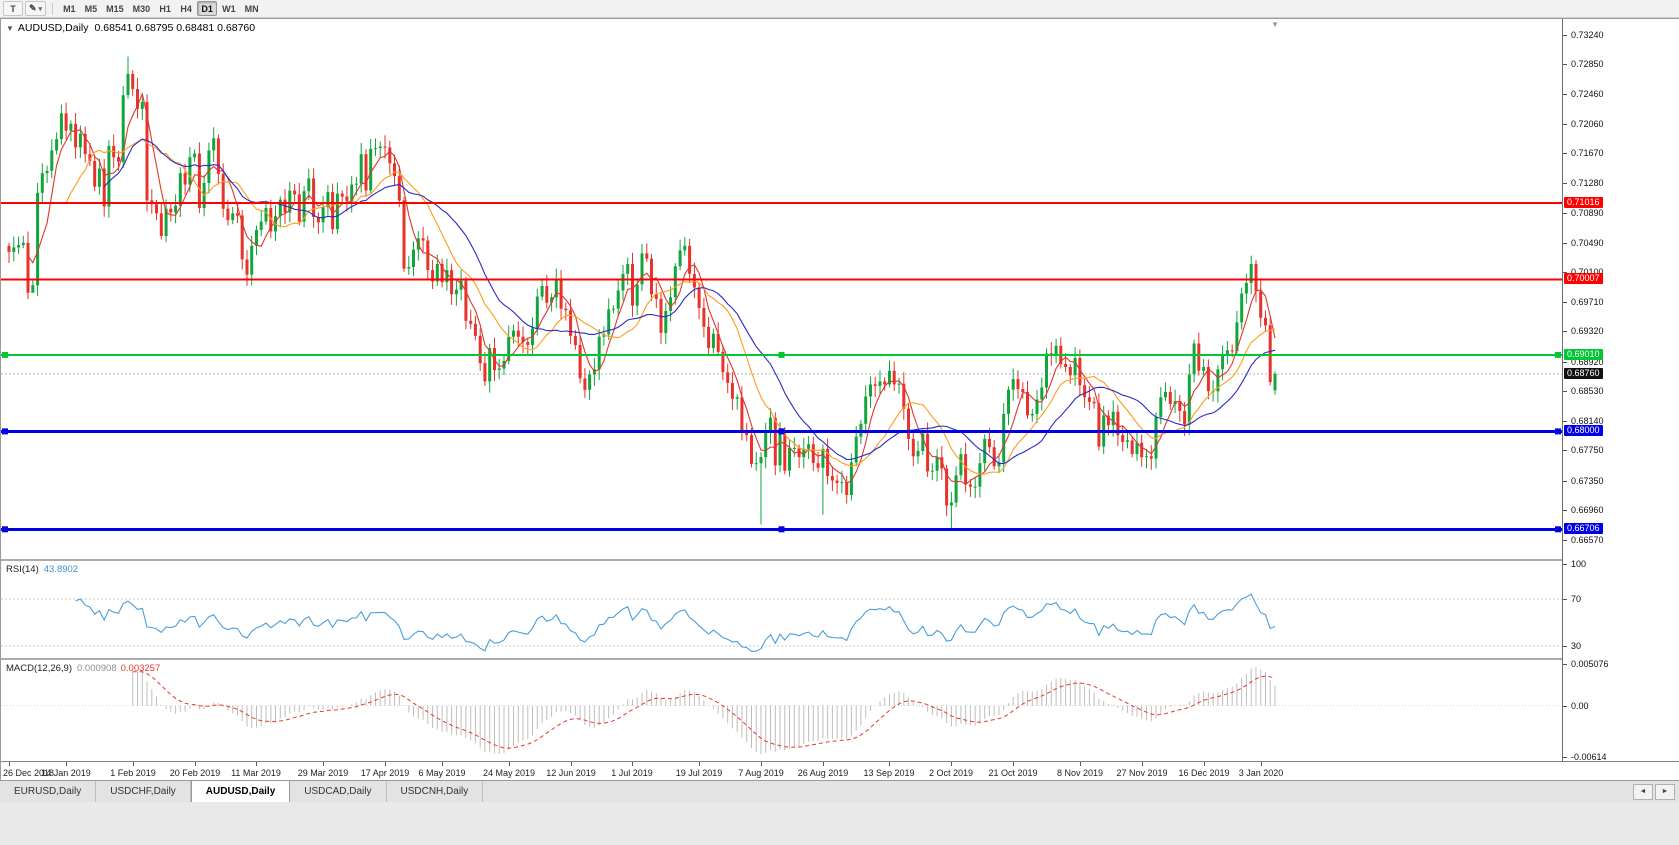 The height and width of the screenshot is (845, 1679). What do you see at coordinates (1583, 278) in the screenshot?
I see `hline-price-badge: 0.70007` at bounding box center [1583, 278].